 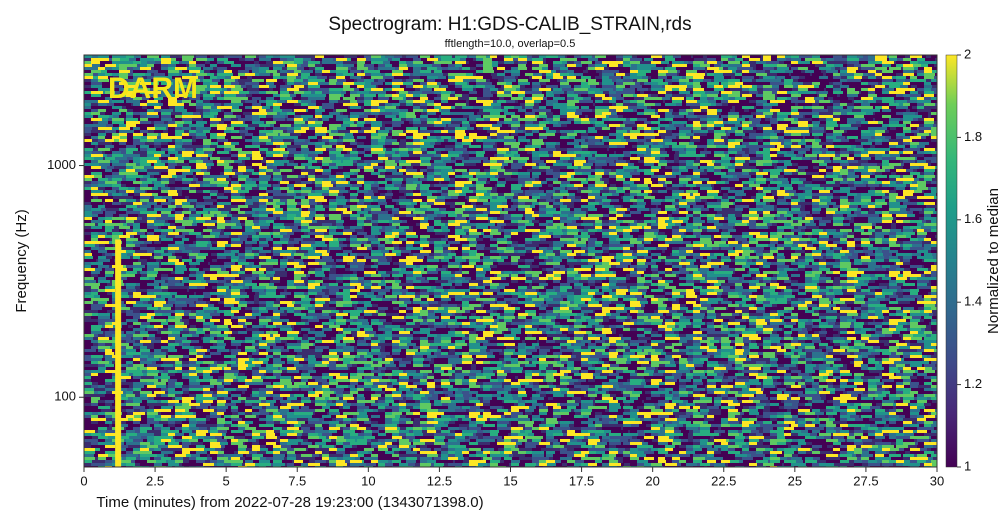 I want to click on x-tick-label: 0, so click(x=83, y=480).